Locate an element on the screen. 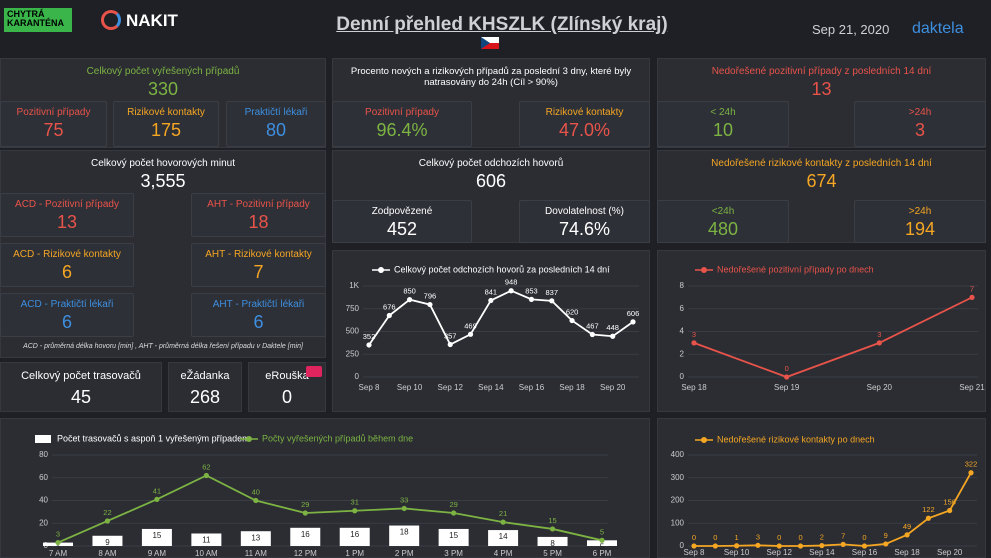 This screenshot has height=558, width=991. x-tick-label: 5 PM is located at coordinates (552, 553).